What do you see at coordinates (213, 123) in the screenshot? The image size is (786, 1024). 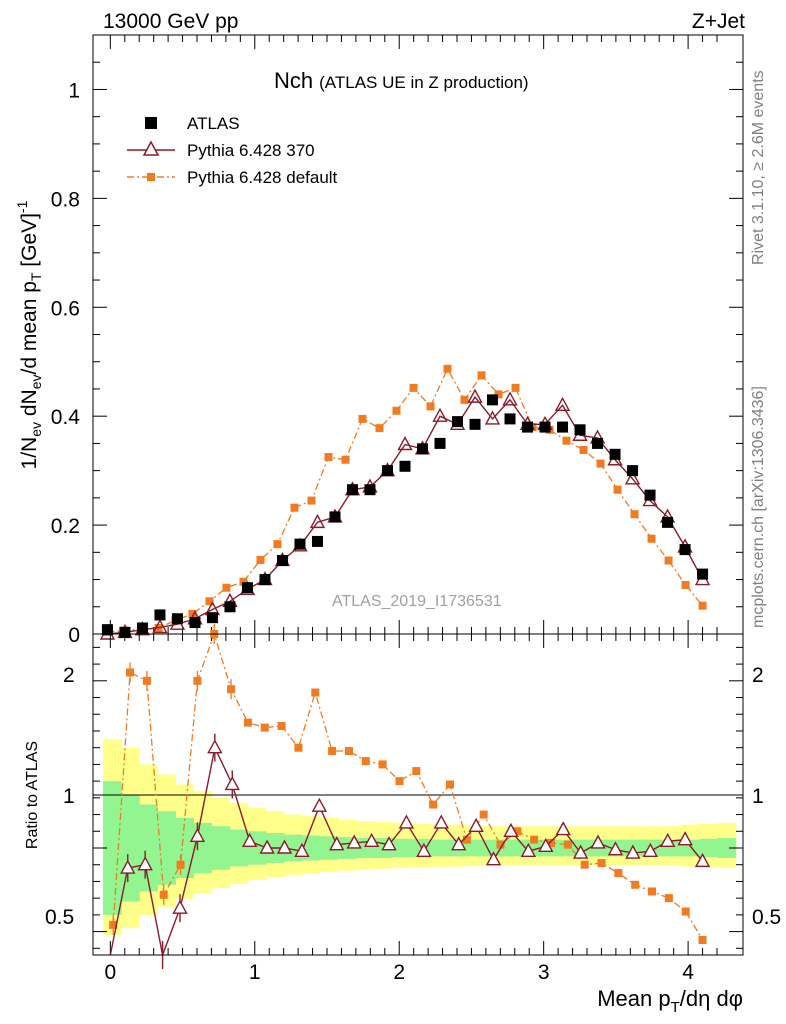 I see `legend-label-atlas: ATLAS` at bounding box center [213, 123].